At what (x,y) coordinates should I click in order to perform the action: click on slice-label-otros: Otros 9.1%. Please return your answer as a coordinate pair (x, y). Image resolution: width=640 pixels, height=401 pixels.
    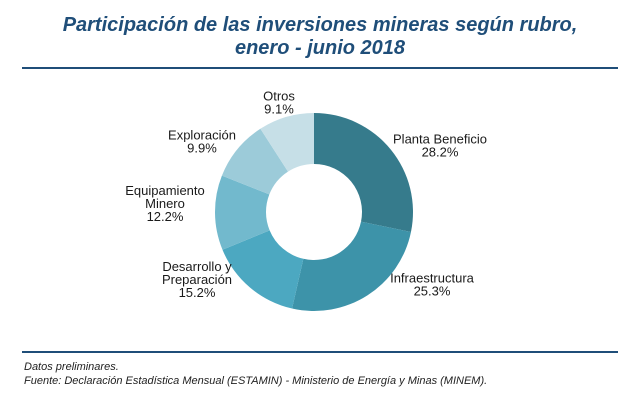
    Looking at the image, I should click on (279, 103).